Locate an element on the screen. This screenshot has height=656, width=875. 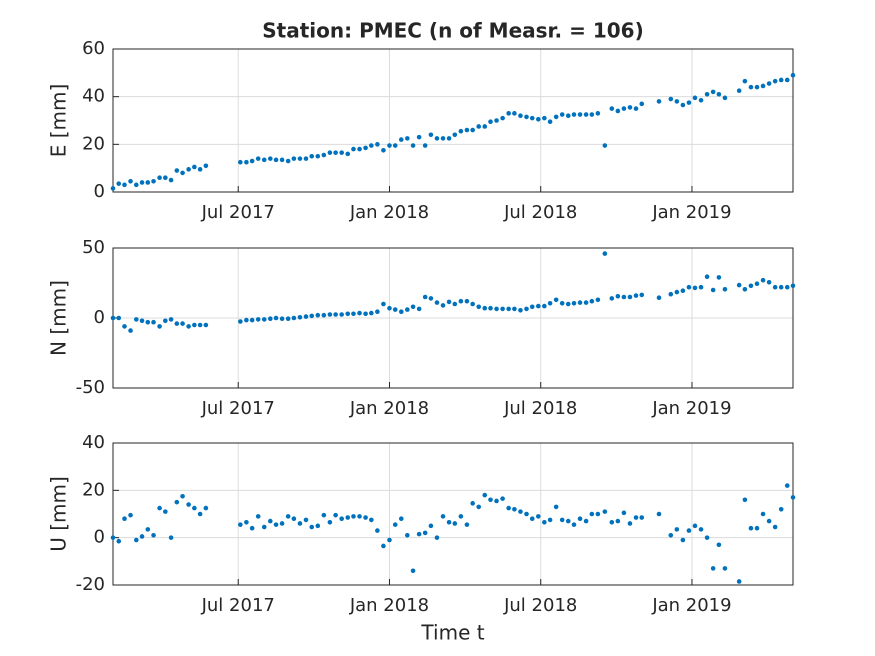
y-axis-label: E [mm] is located at coordinates (59, 121).